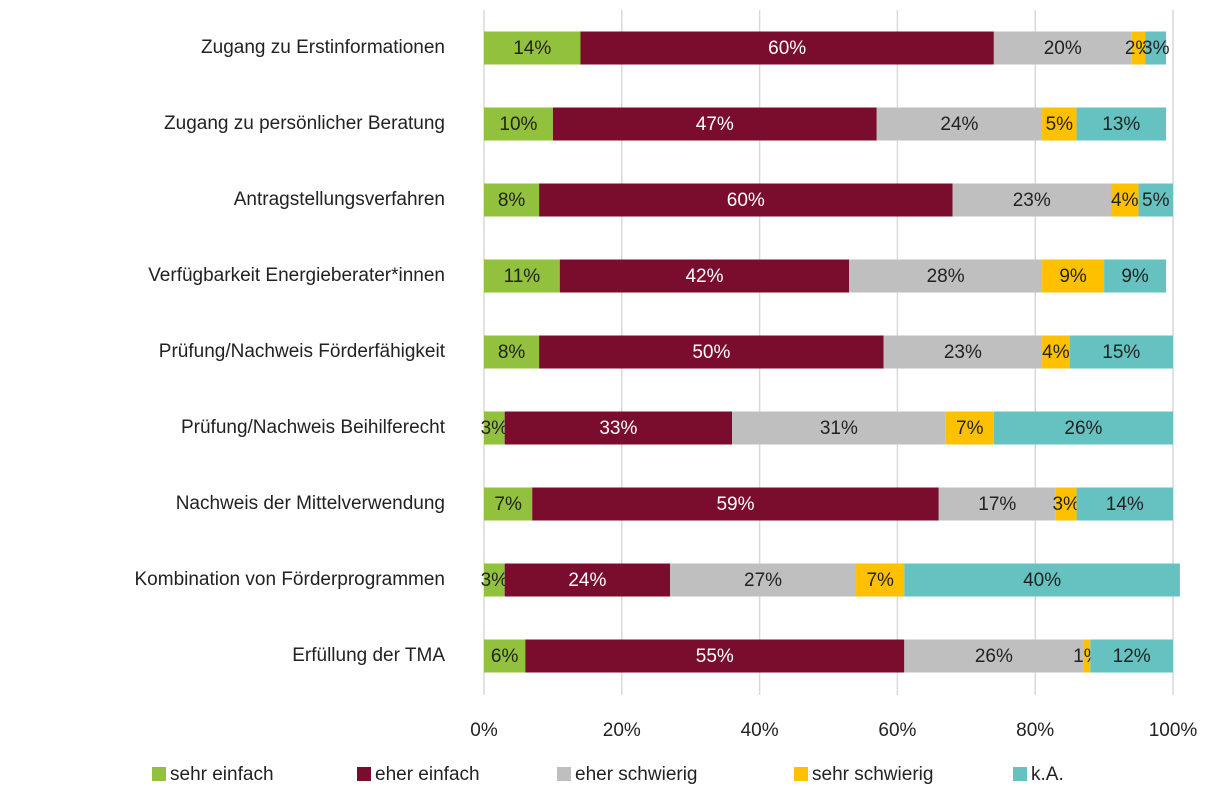 The image size is (1214, 794). What do you see at coordinates (1047, 774) in the screenshot?
I see `legend-label: k.A.` at bounding box center [1047, 774].